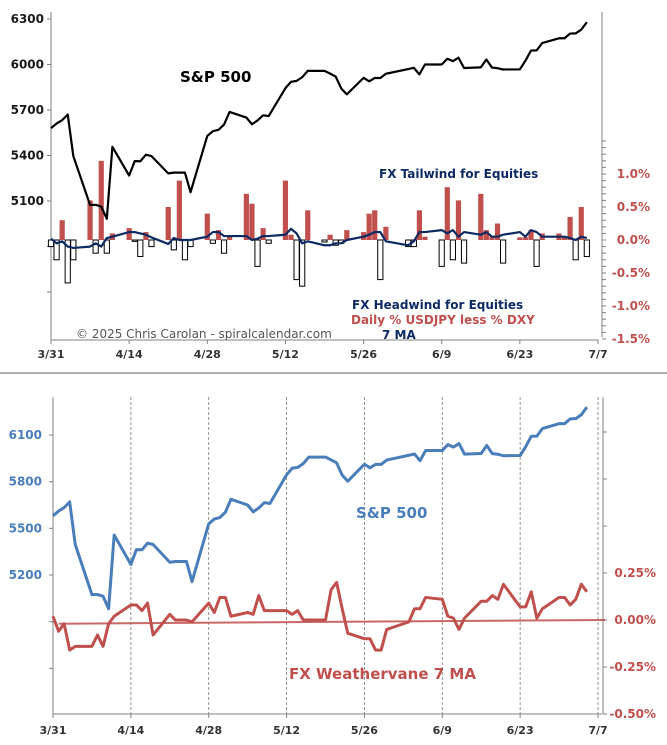 Image resolution: width=667 pixels, height=745 pixels. What do you see at coordinates (632, 667) in the screenshot?
I see `right-tick-label: -0.25%` at bounding box center [632, 667].